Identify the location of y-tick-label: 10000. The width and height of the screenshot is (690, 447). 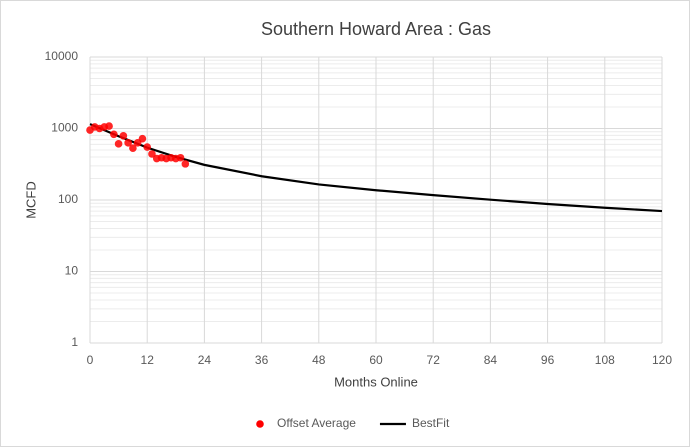
(62, 56).